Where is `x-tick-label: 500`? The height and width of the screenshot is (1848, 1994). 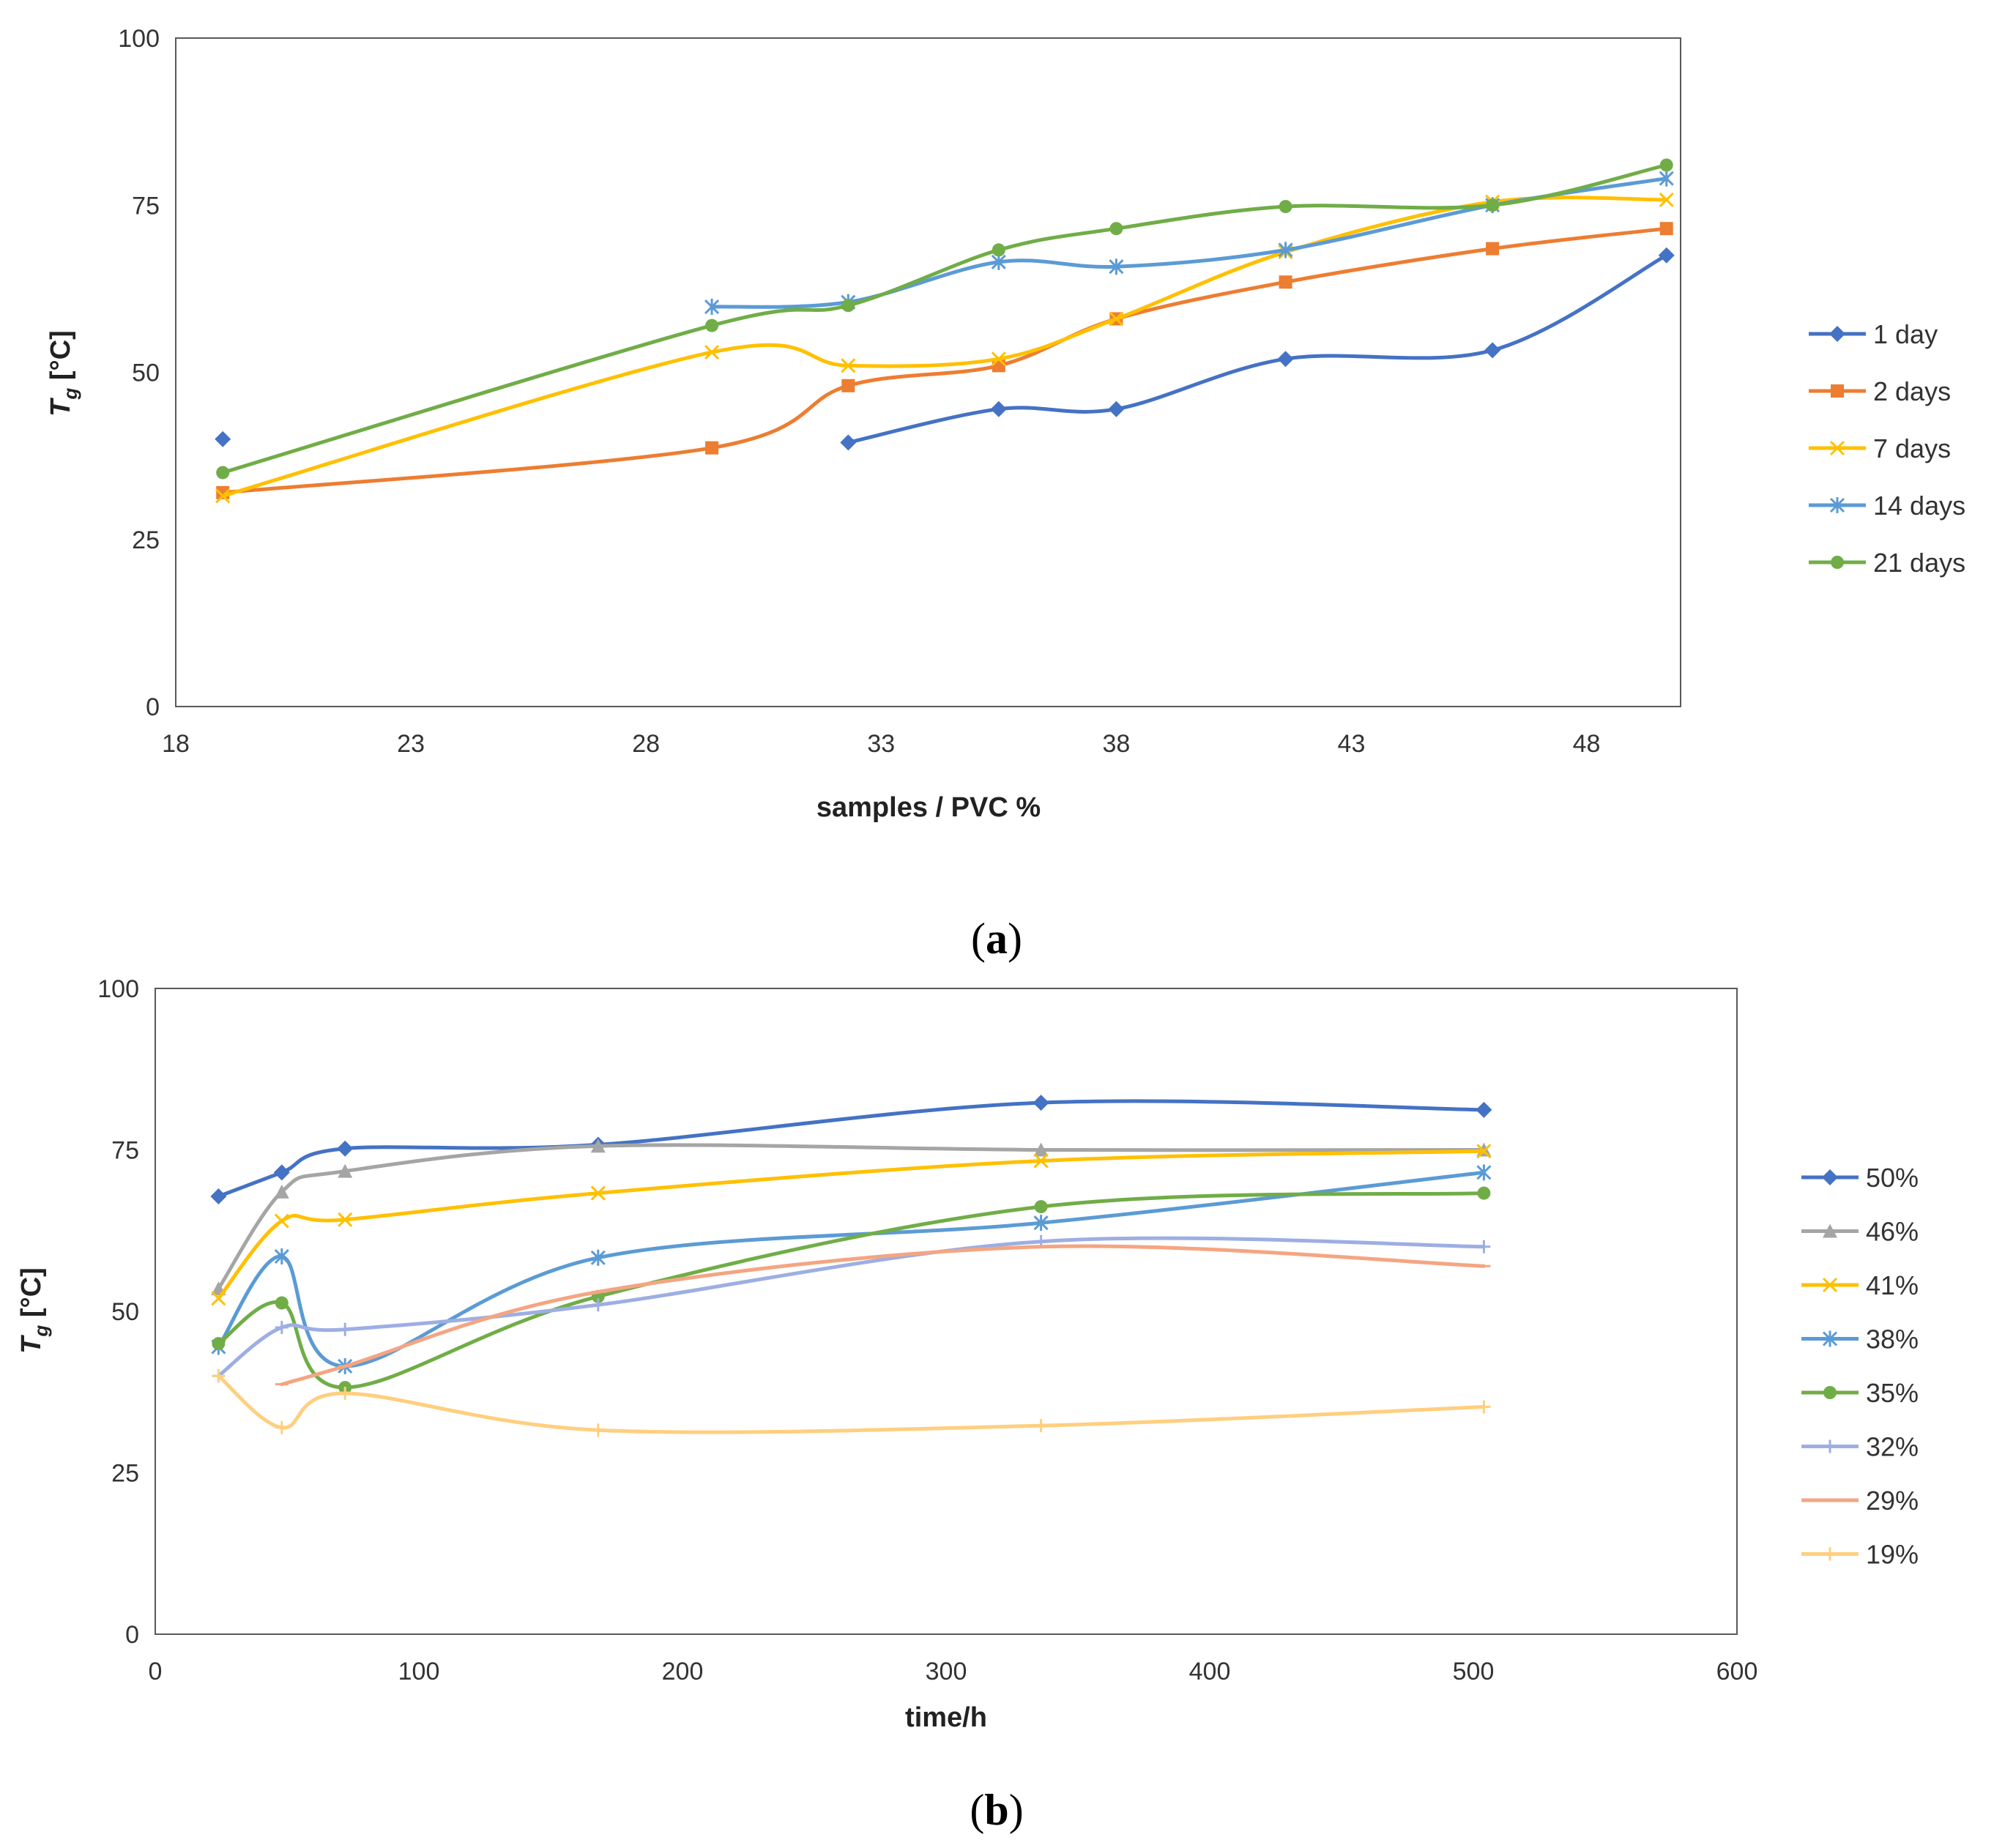
x-tick-label: 500 is located at coordinates (1474, 1671).